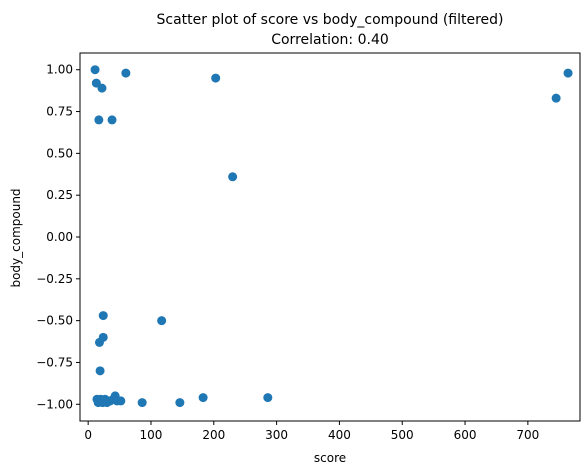 The height and width of the screenshot is (476, 587). Describe the element at coordinates (151, 435) in the screenshot. I see `x-tick-label: 100` at that location.